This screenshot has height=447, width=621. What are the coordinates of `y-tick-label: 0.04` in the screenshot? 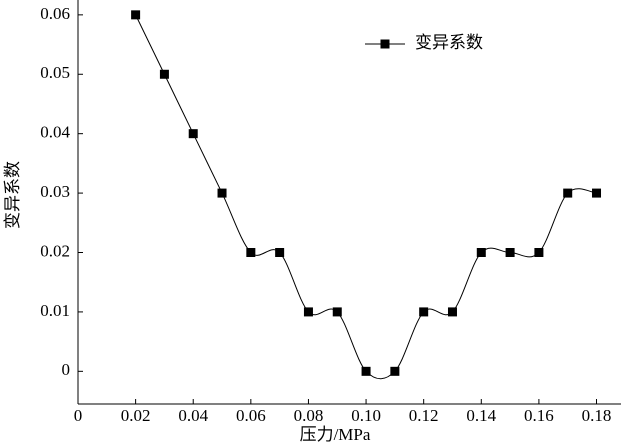 It's located at (55, 132).